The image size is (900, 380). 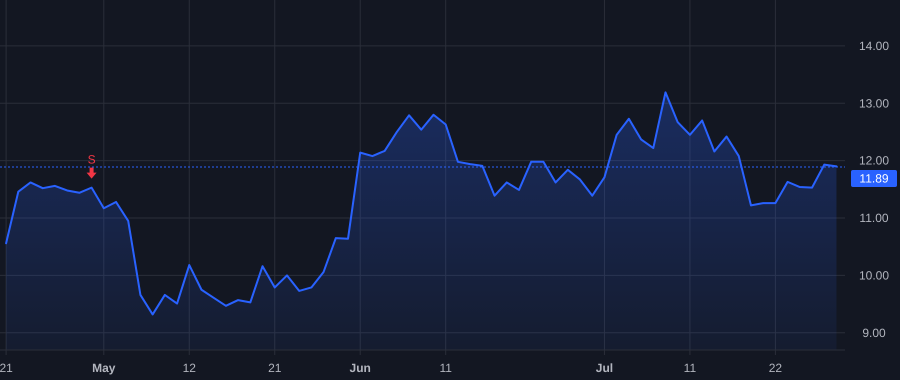 I want to click on x-tick-label: Jun, so click(x=360, y=368).